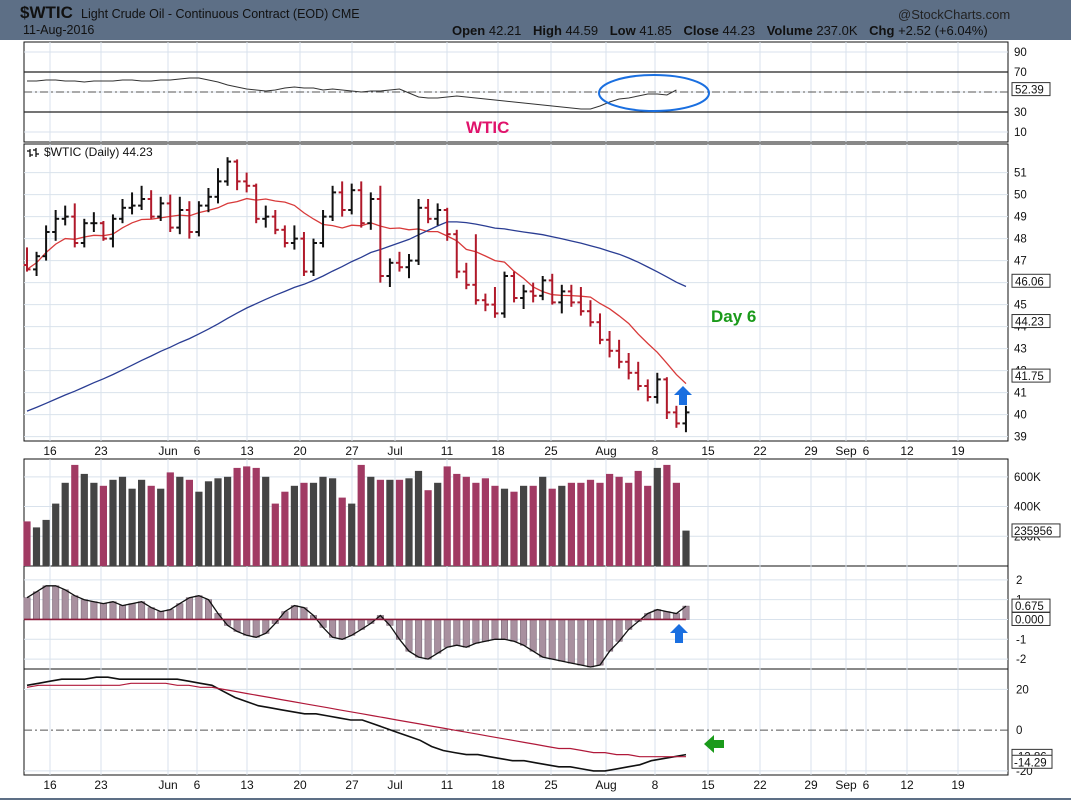  Describe the element at coordinates (1020, 350) in the screenshot. I see `y-tick-label: 43` at that location.